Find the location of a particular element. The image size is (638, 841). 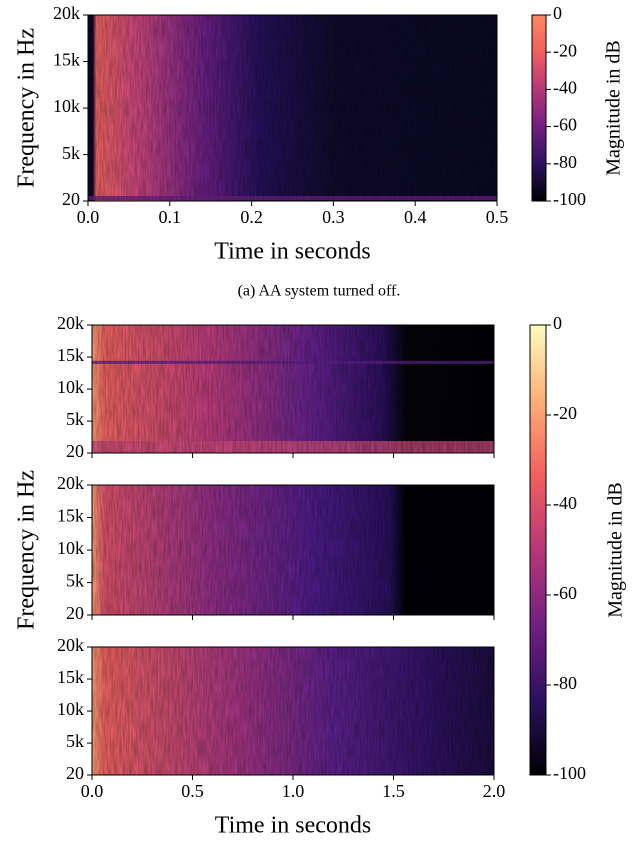

x-tick-label: 1.5 is located at coordinates (393, 791).